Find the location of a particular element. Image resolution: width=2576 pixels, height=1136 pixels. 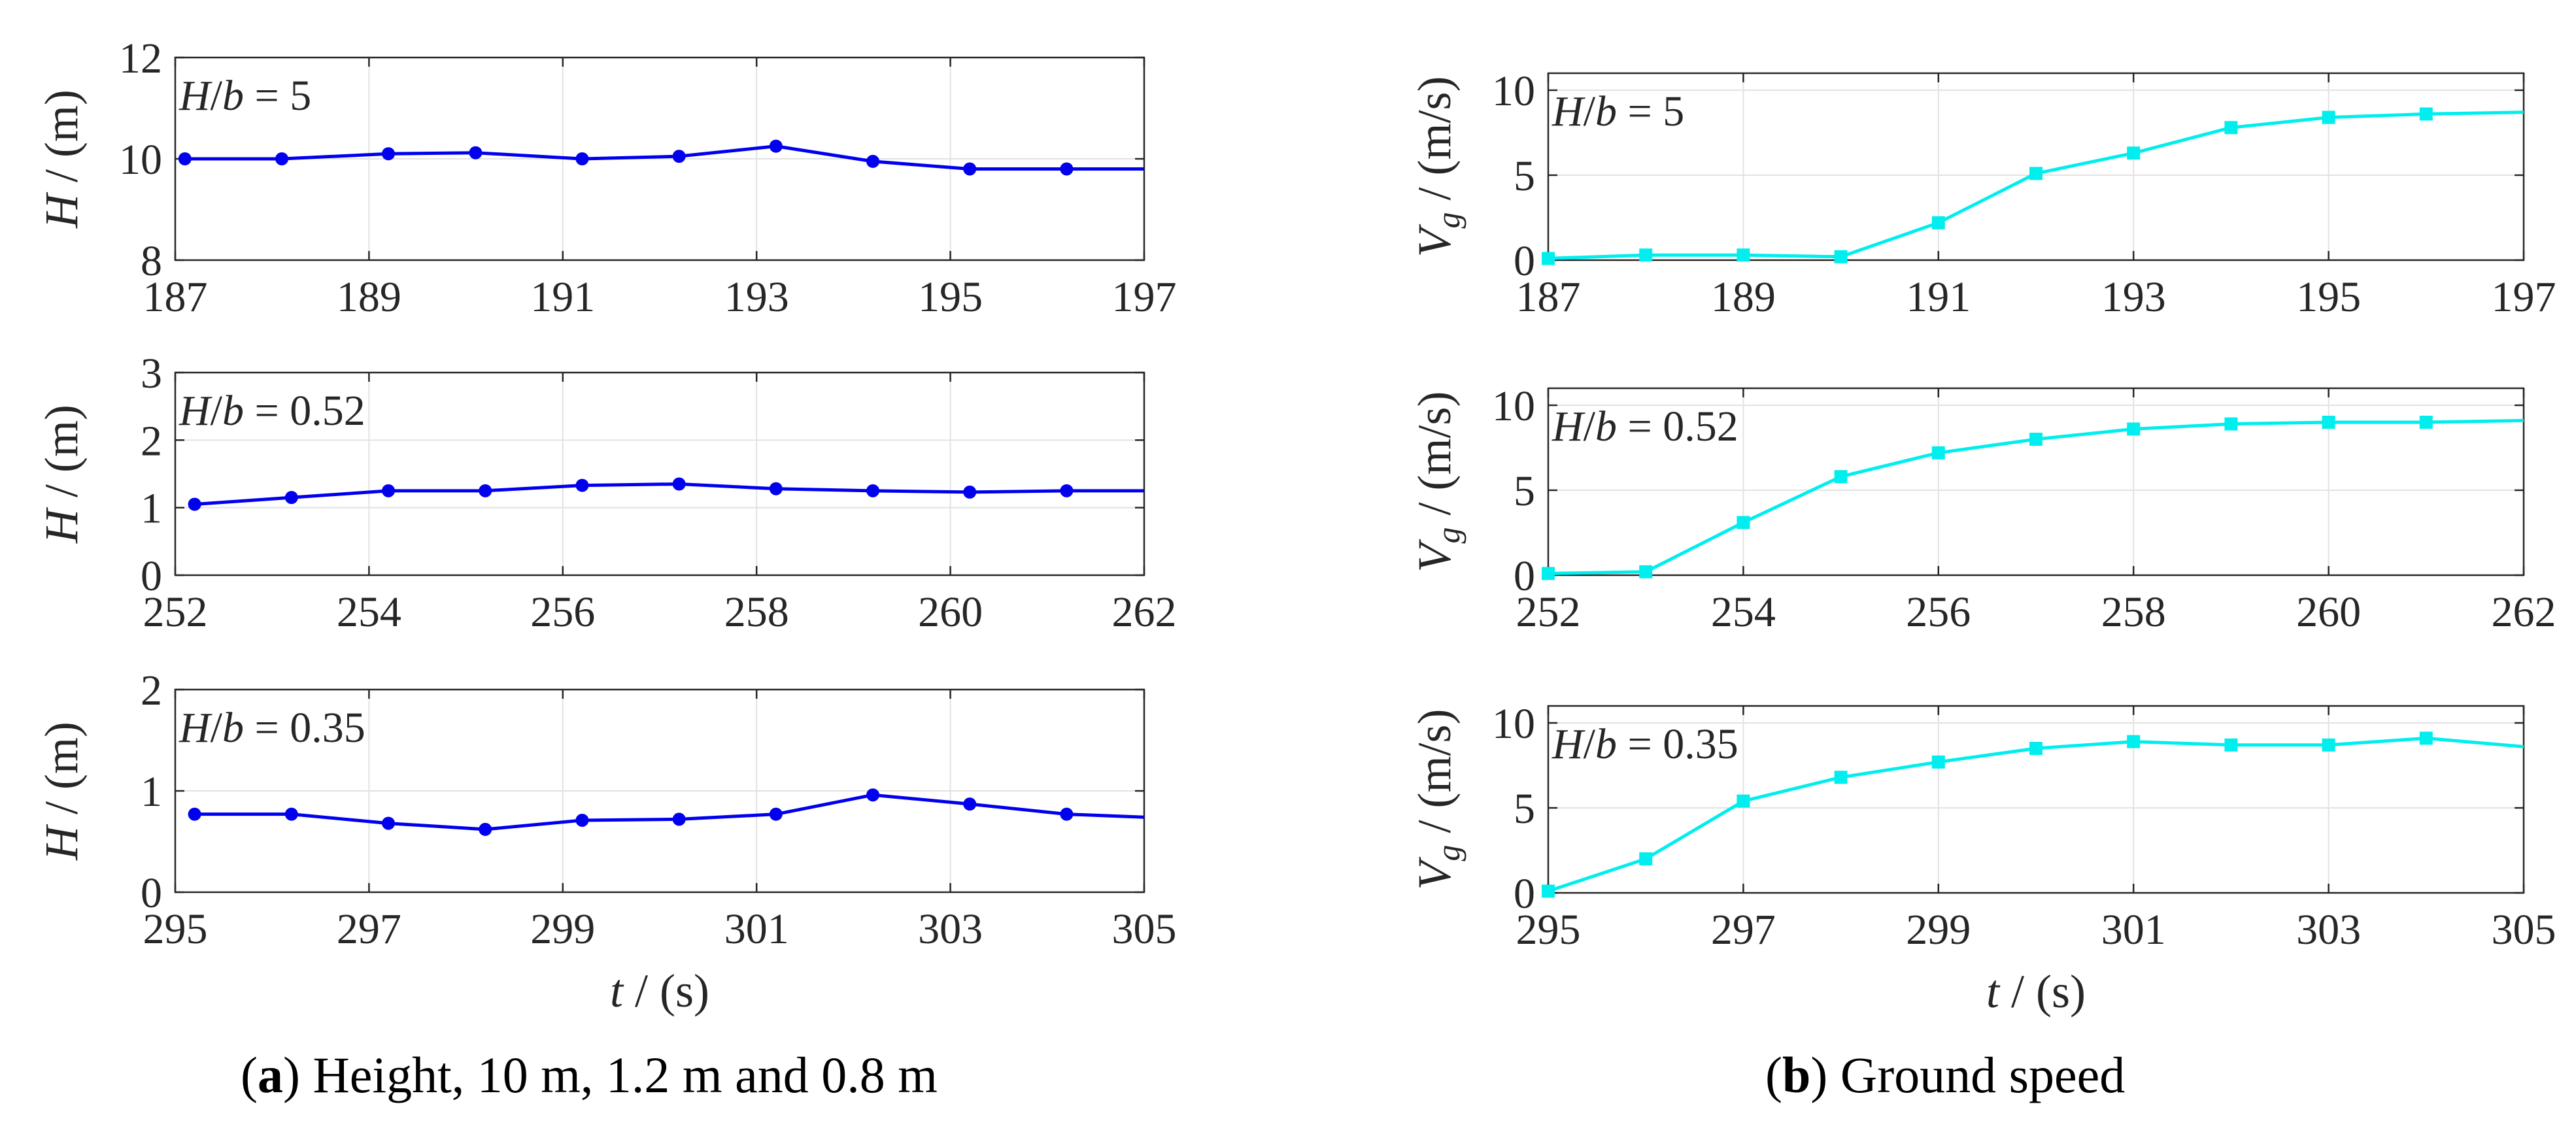

annotation-value: = 0.52 is located at coordinates (304, 411).